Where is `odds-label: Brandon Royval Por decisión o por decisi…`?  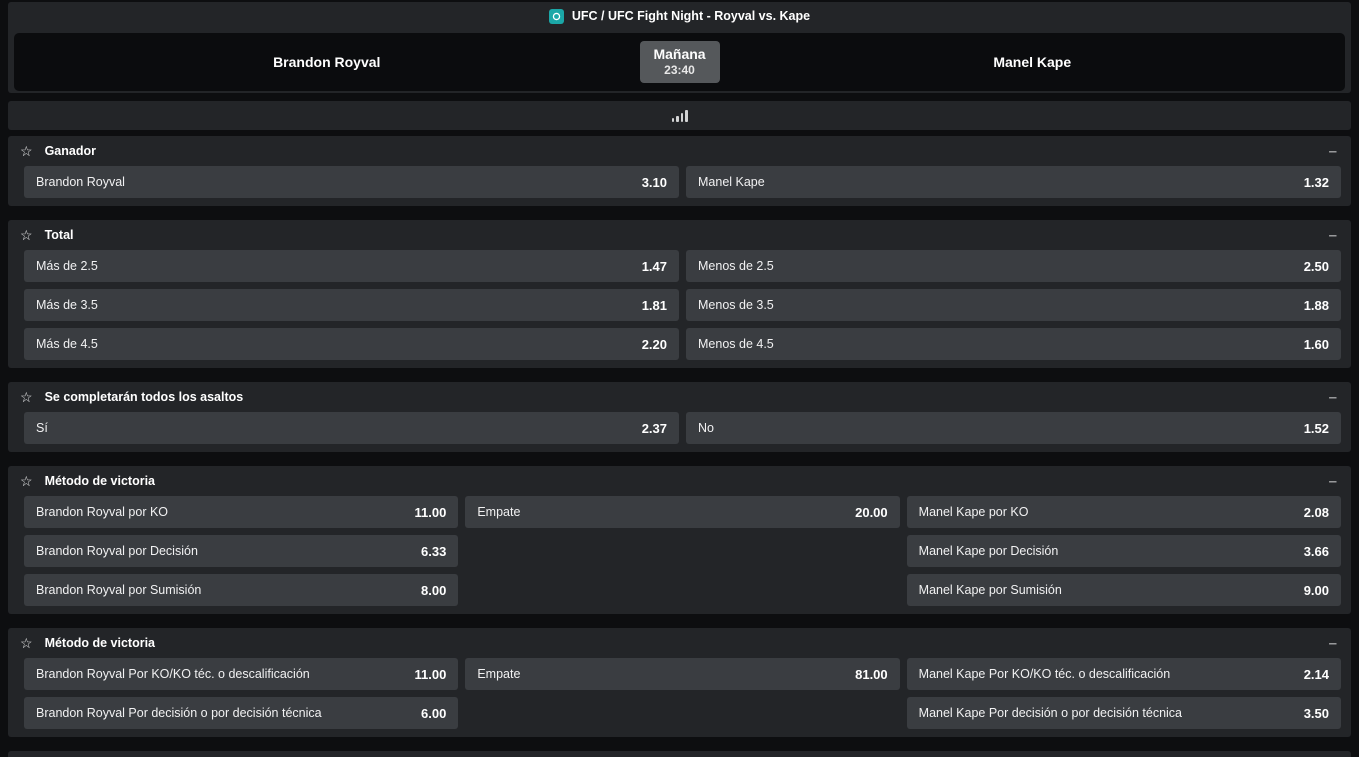
odds-label: Brandon Royval Por decisión o por decisi… is located at coordinates (179, 713).